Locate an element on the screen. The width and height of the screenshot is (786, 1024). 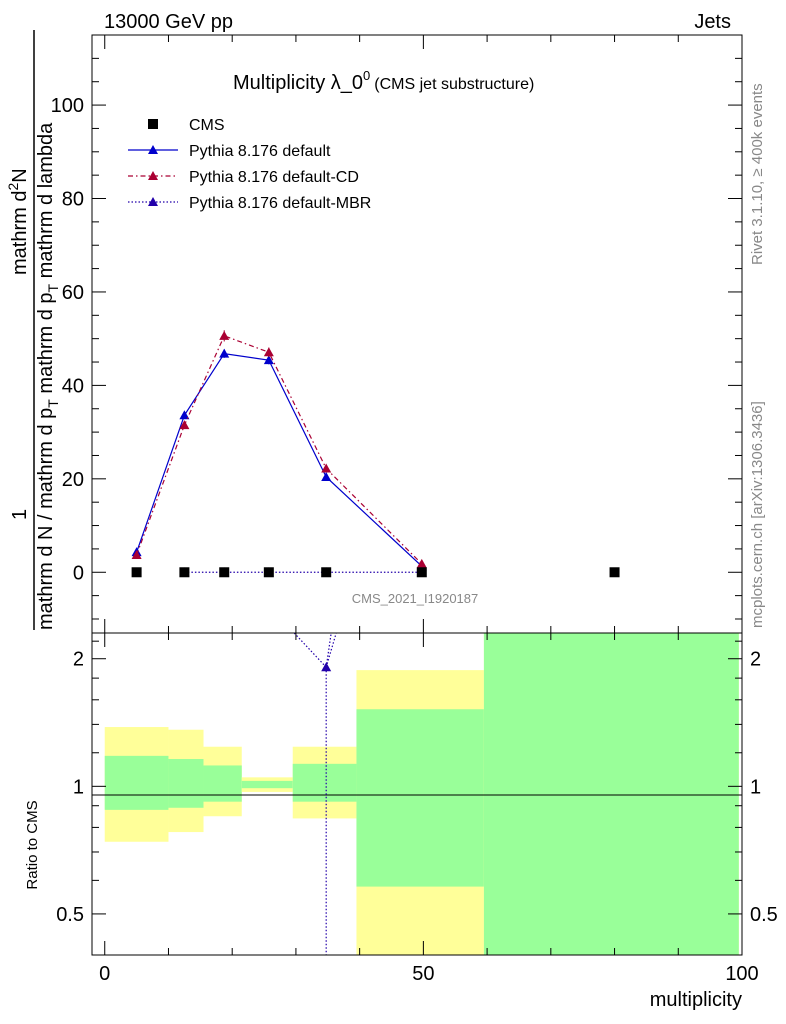
legend-marker-cms is located at coordinates (153, 124).